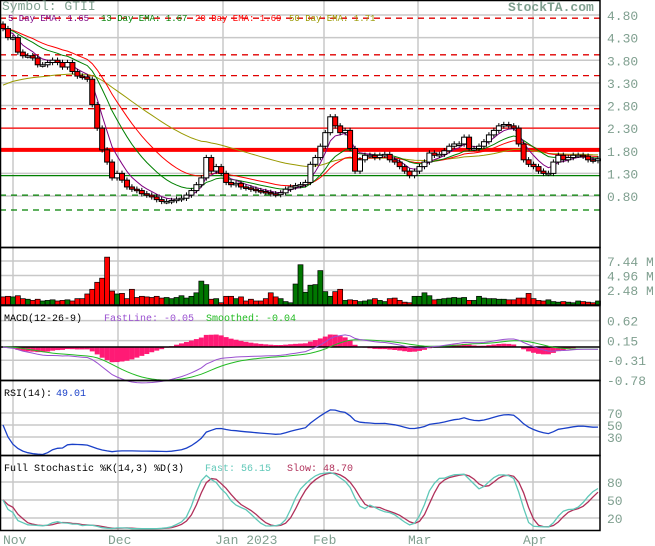 The height and width of the screenshot is (546, 655). Describe the element at coordinates (49, 7) in the screenshot. I see `symbol-label: Symbol: GTII` at that location.